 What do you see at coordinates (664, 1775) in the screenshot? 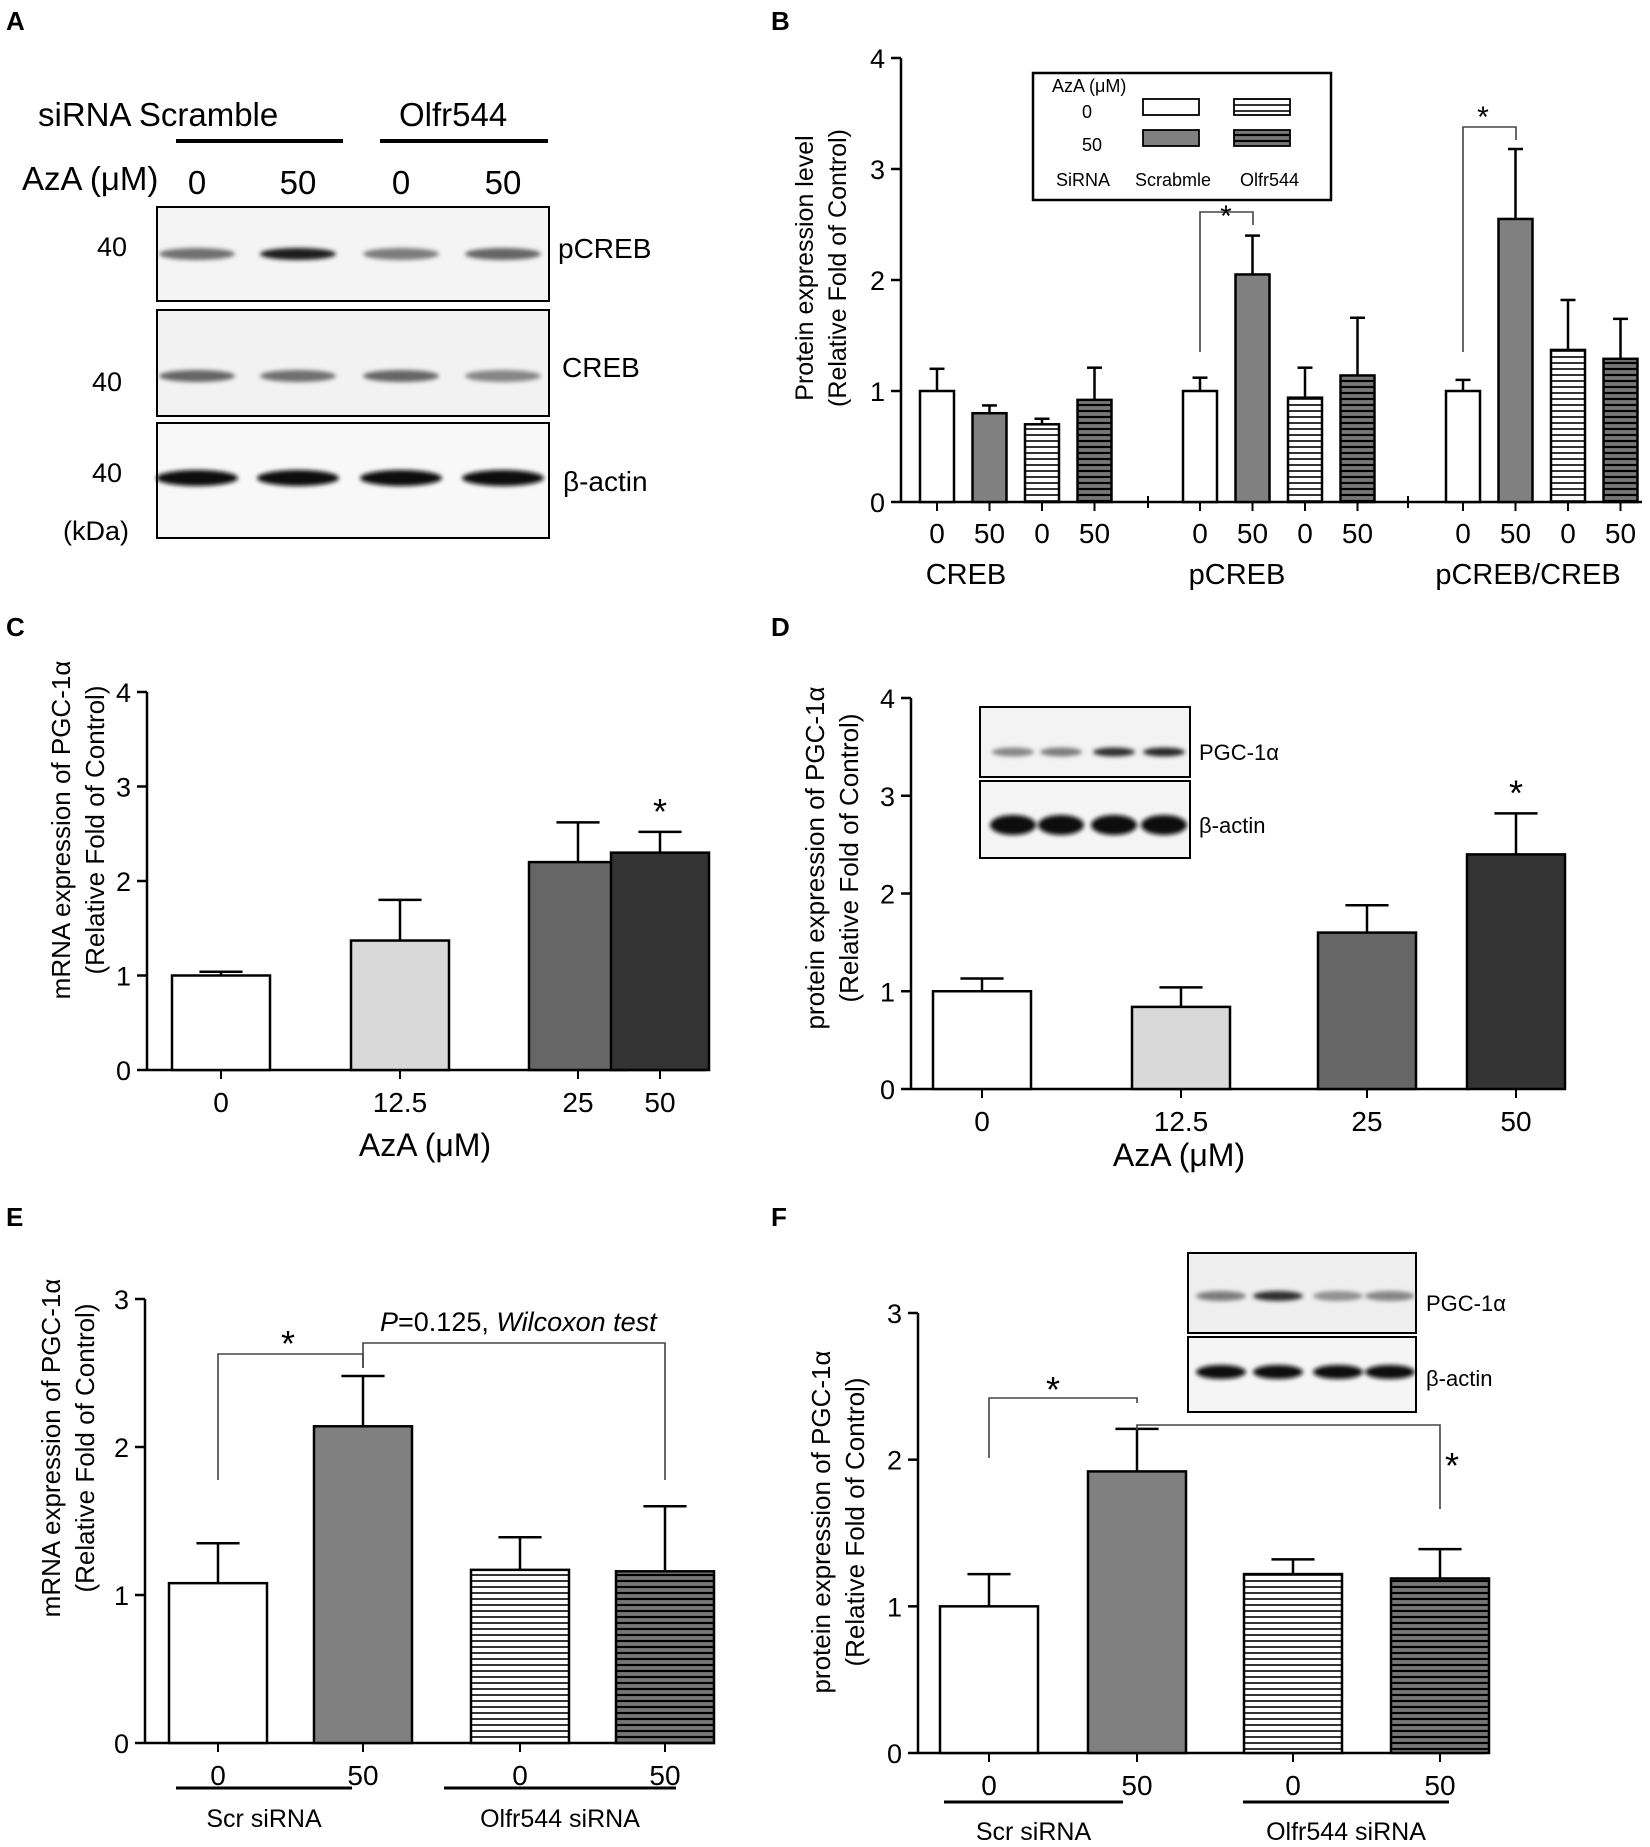
I see `chart-e-xtick-label-3: 50` at bounding box center [664, 1775].